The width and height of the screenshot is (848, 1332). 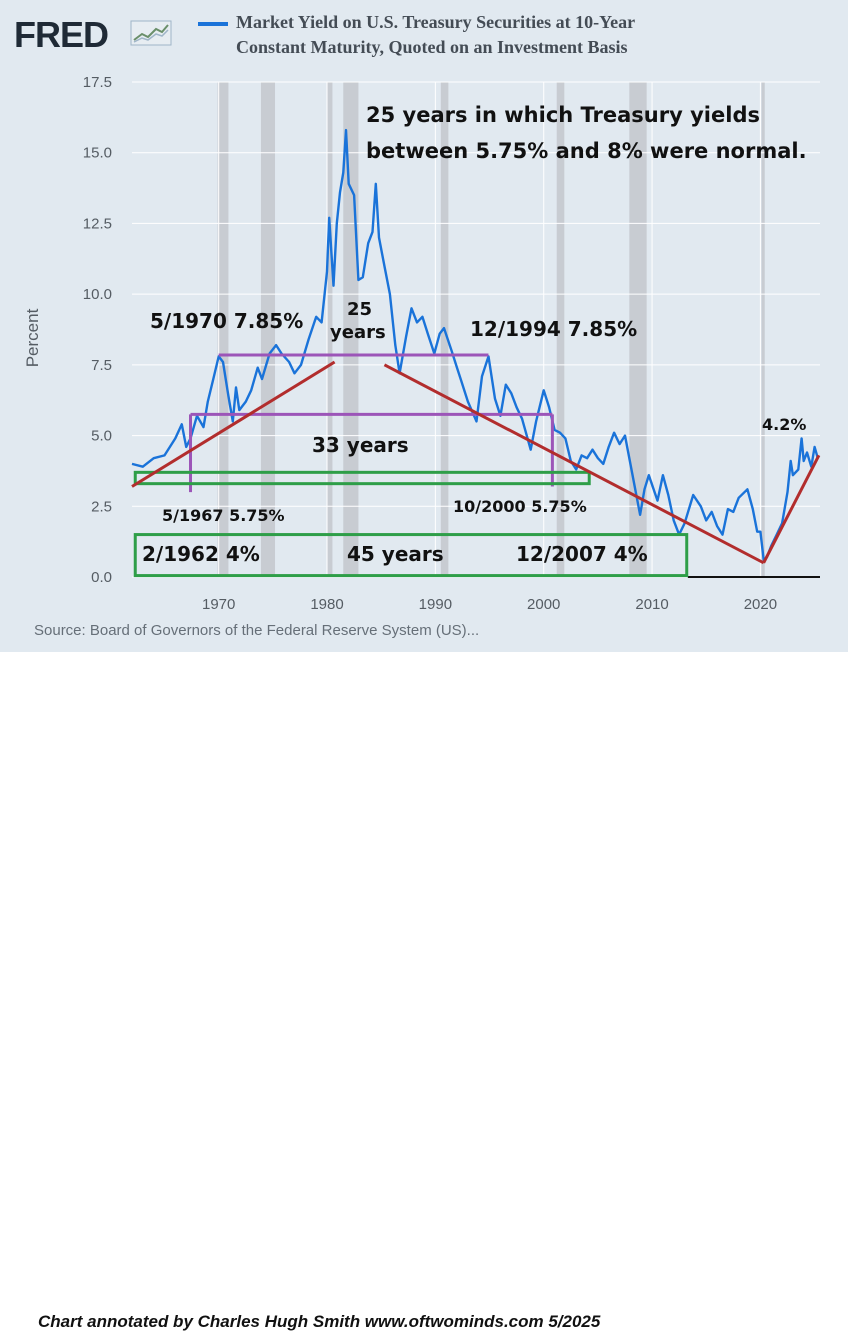 I want to click on annotation-2007-yield: 12/2007 4%, so click(x=582, y=554).